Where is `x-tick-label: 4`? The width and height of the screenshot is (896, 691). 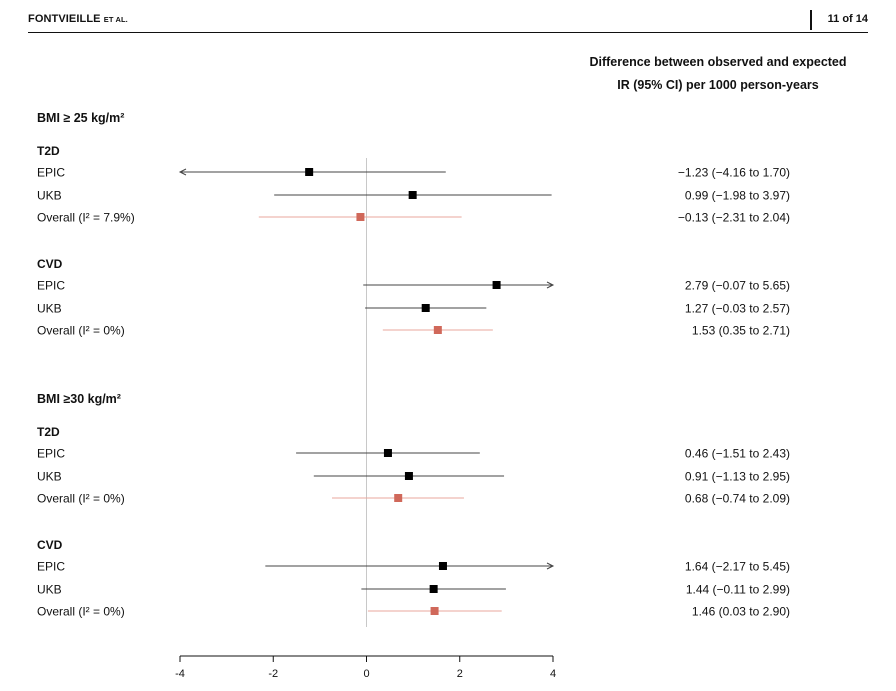 x-tick-label: 4 is located at coordinates (553, 674).